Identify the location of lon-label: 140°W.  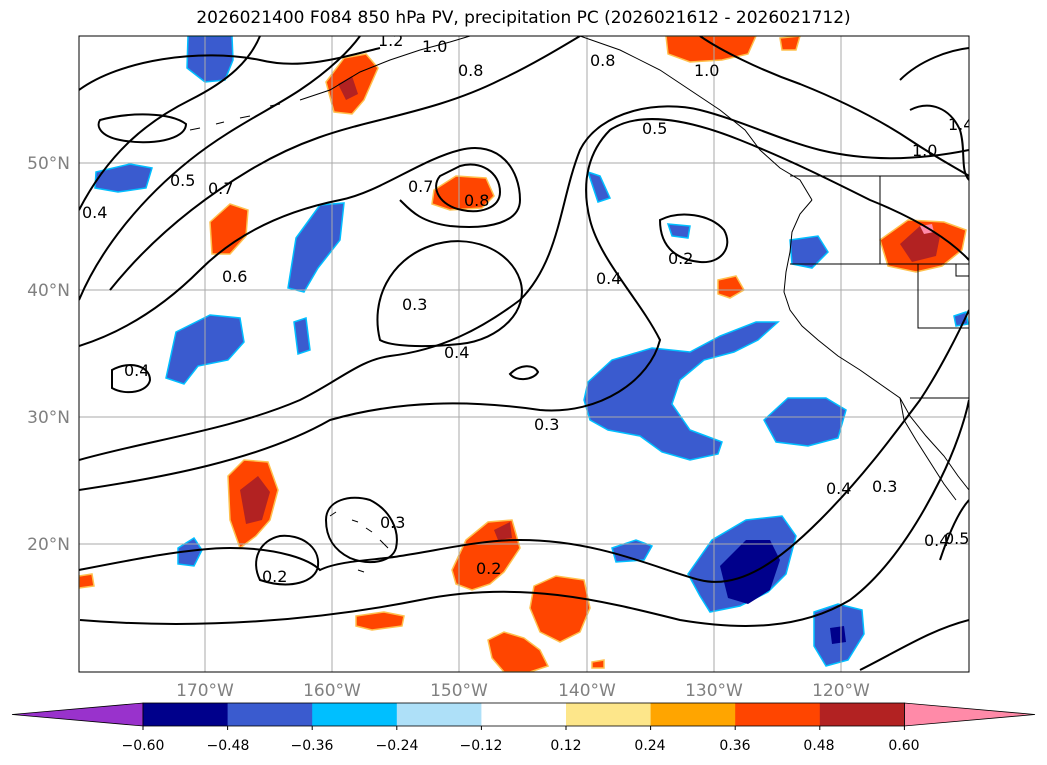
(587, 691).